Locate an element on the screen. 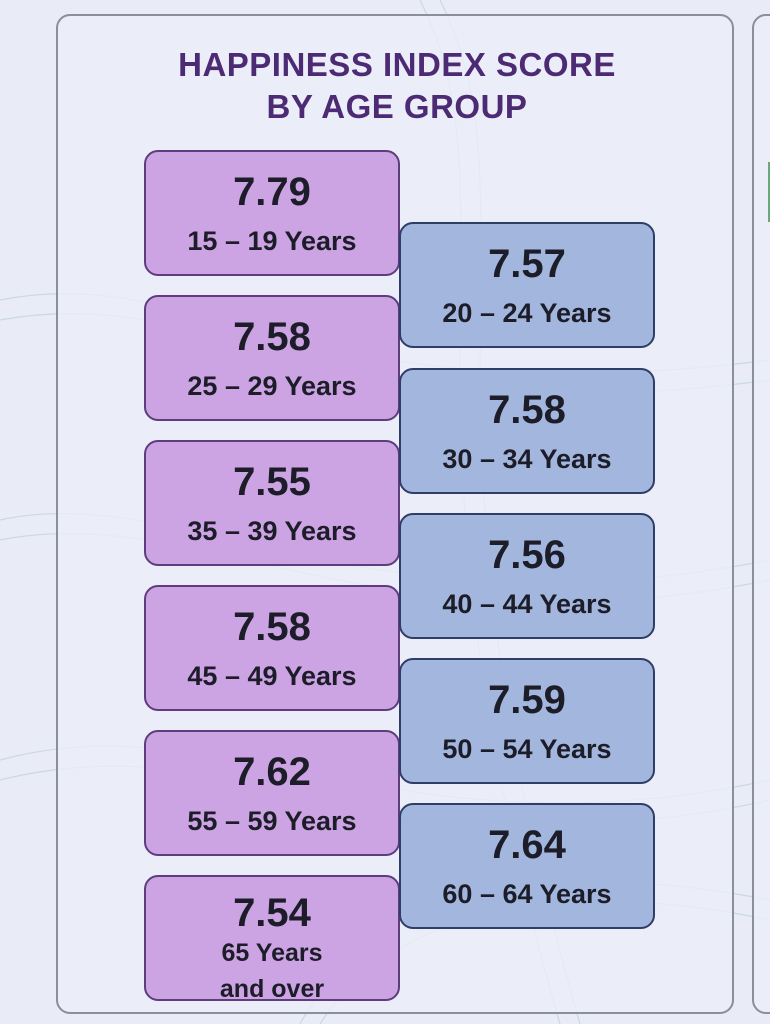 The height and width of the screenshot is (1024, 770). card-60-64: 7.64 60 – 64 Years is located at coordinates (527, 866).